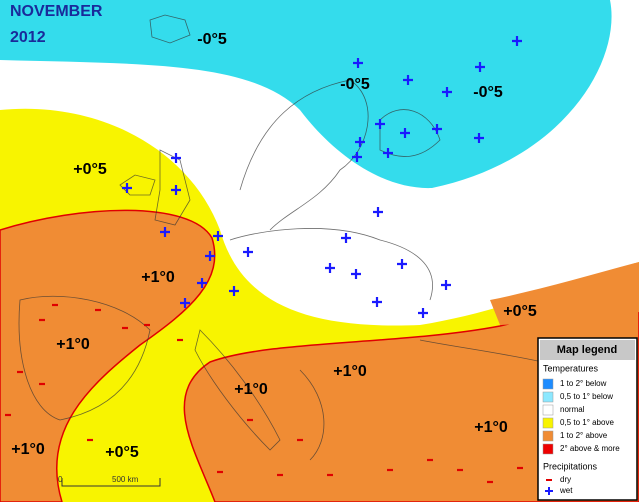  I want to click on legend-item: 1 to 2° above, so click(584, 435).